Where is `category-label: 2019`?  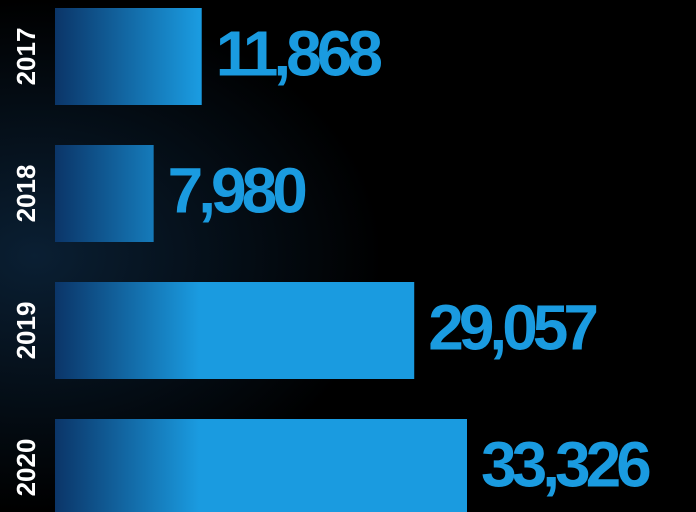 category-label: 2019 is located at coordinates (26, 331).